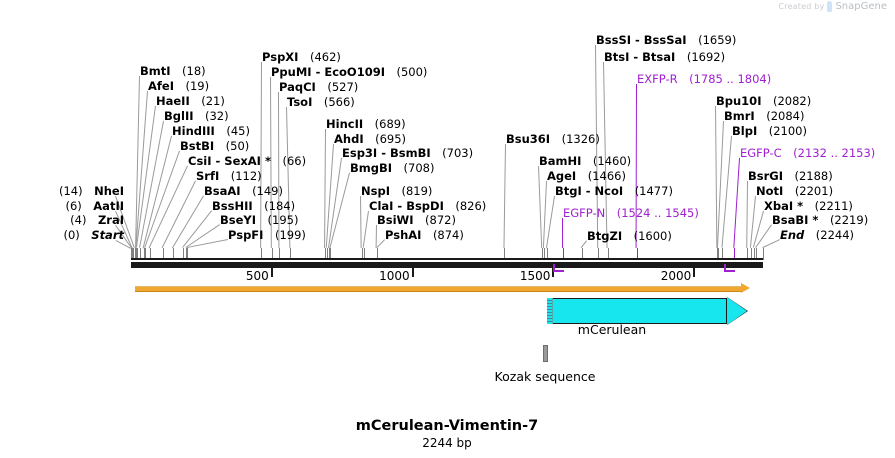 The image size is (895, 458). What do you see at coordinates (631, 213) in the screenshot?
I see `enzyme-label: EGFP-N (1524 .. 1545)` at bounding box center [631, 213].